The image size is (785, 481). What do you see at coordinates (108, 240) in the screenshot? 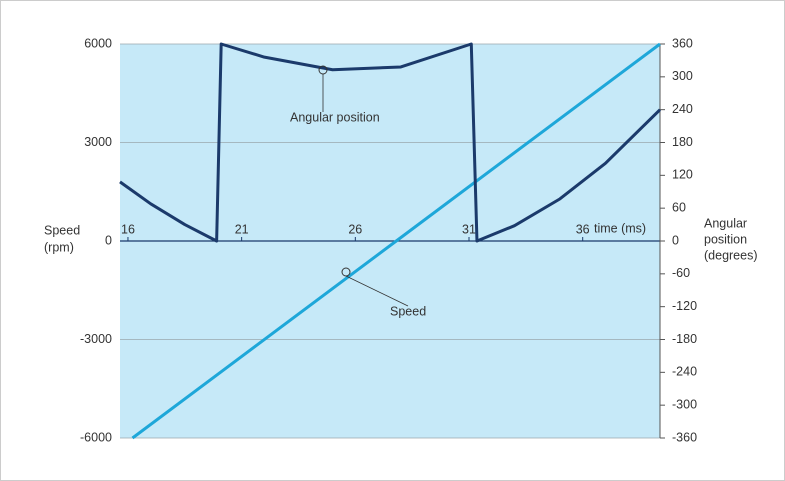
I see `y-tick-label: 0` at bounding box center [108, 240].